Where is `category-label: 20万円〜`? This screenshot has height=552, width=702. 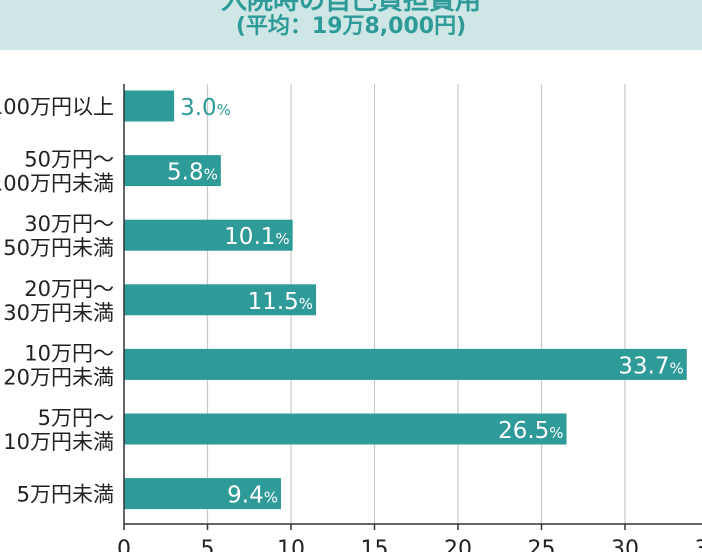
category-label: 20万円〜 is located at coordinates (69, 289).